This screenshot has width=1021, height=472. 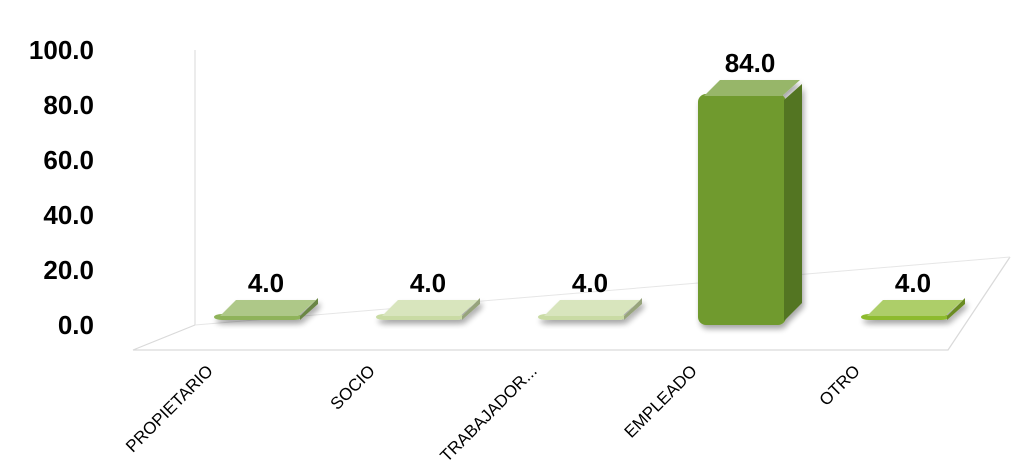 I want to click on bar-front, so click(x=742, y=209).